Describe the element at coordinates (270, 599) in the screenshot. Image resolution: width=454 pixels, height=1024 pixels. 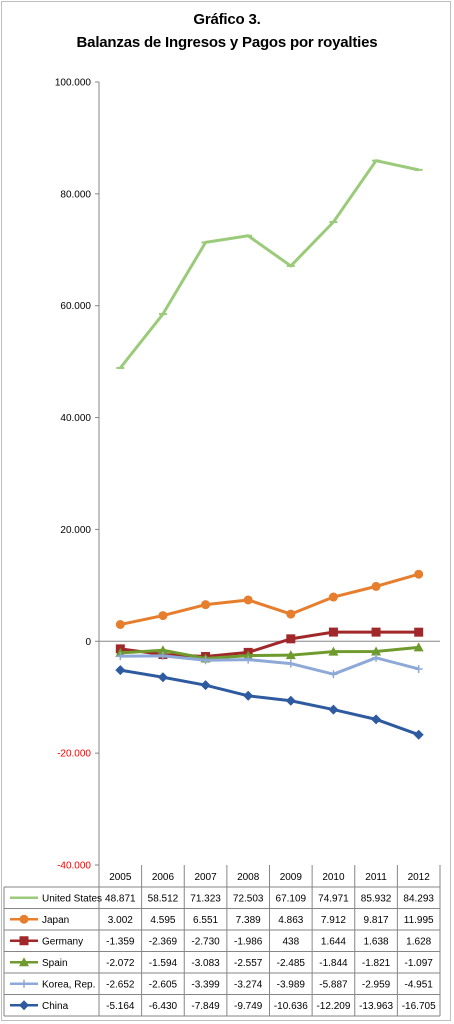
I see `series-line-japan` at that location.